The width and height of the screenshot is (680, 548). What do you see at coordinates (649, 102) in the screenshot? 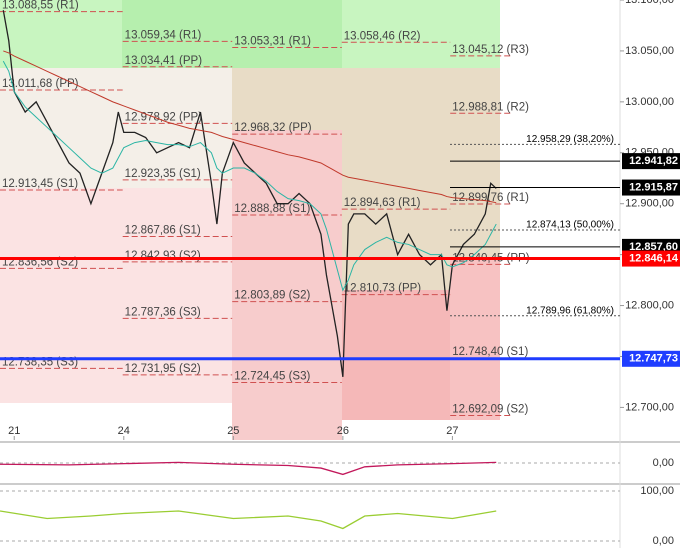
I see `y-tick-label: 13.000,00` at bounding box center [649, 102].